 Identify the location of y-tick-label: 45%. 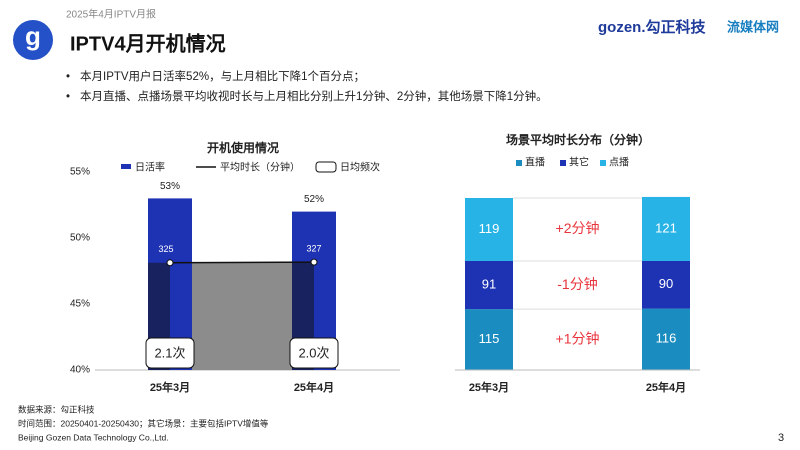
(80, 304).